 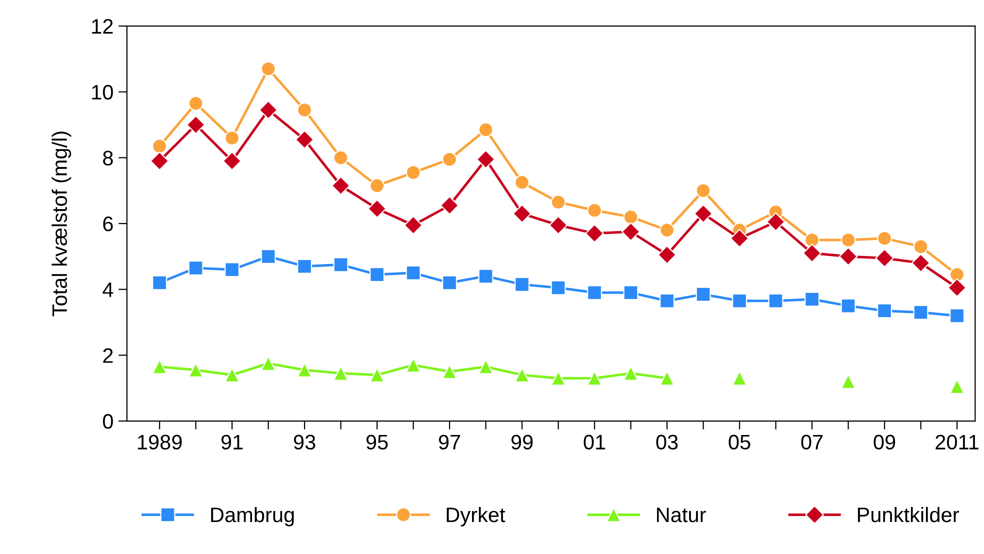 I want to click on y-tick-label: 0, so click(x=107, y=421).